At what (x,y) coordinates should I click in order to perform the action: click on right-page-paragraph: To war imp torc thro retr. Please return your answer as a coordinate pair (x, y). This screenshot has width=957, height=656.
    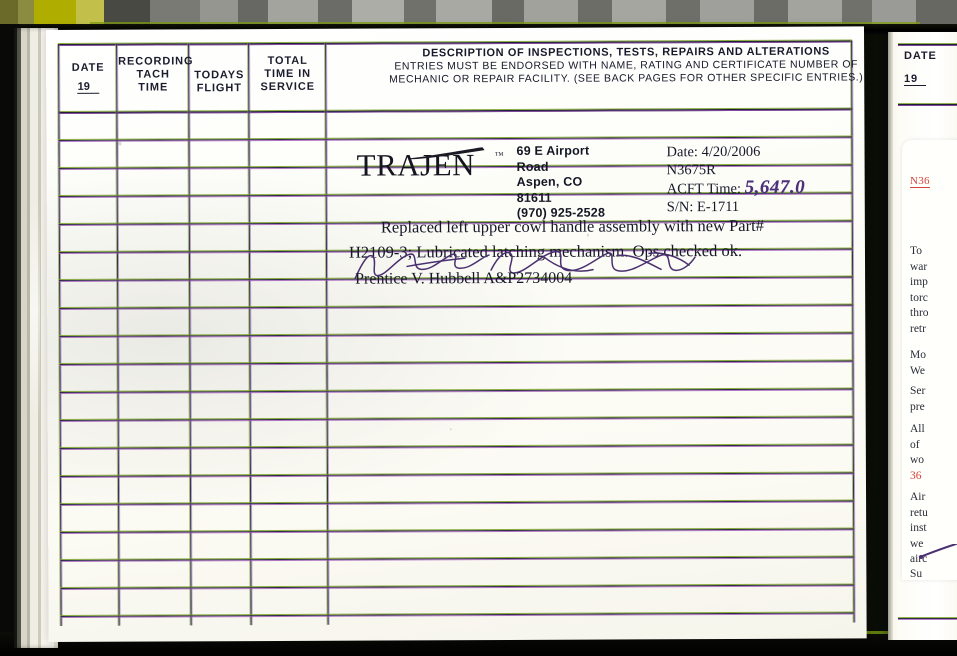
    Looking at the image, I should click on (919, 290).